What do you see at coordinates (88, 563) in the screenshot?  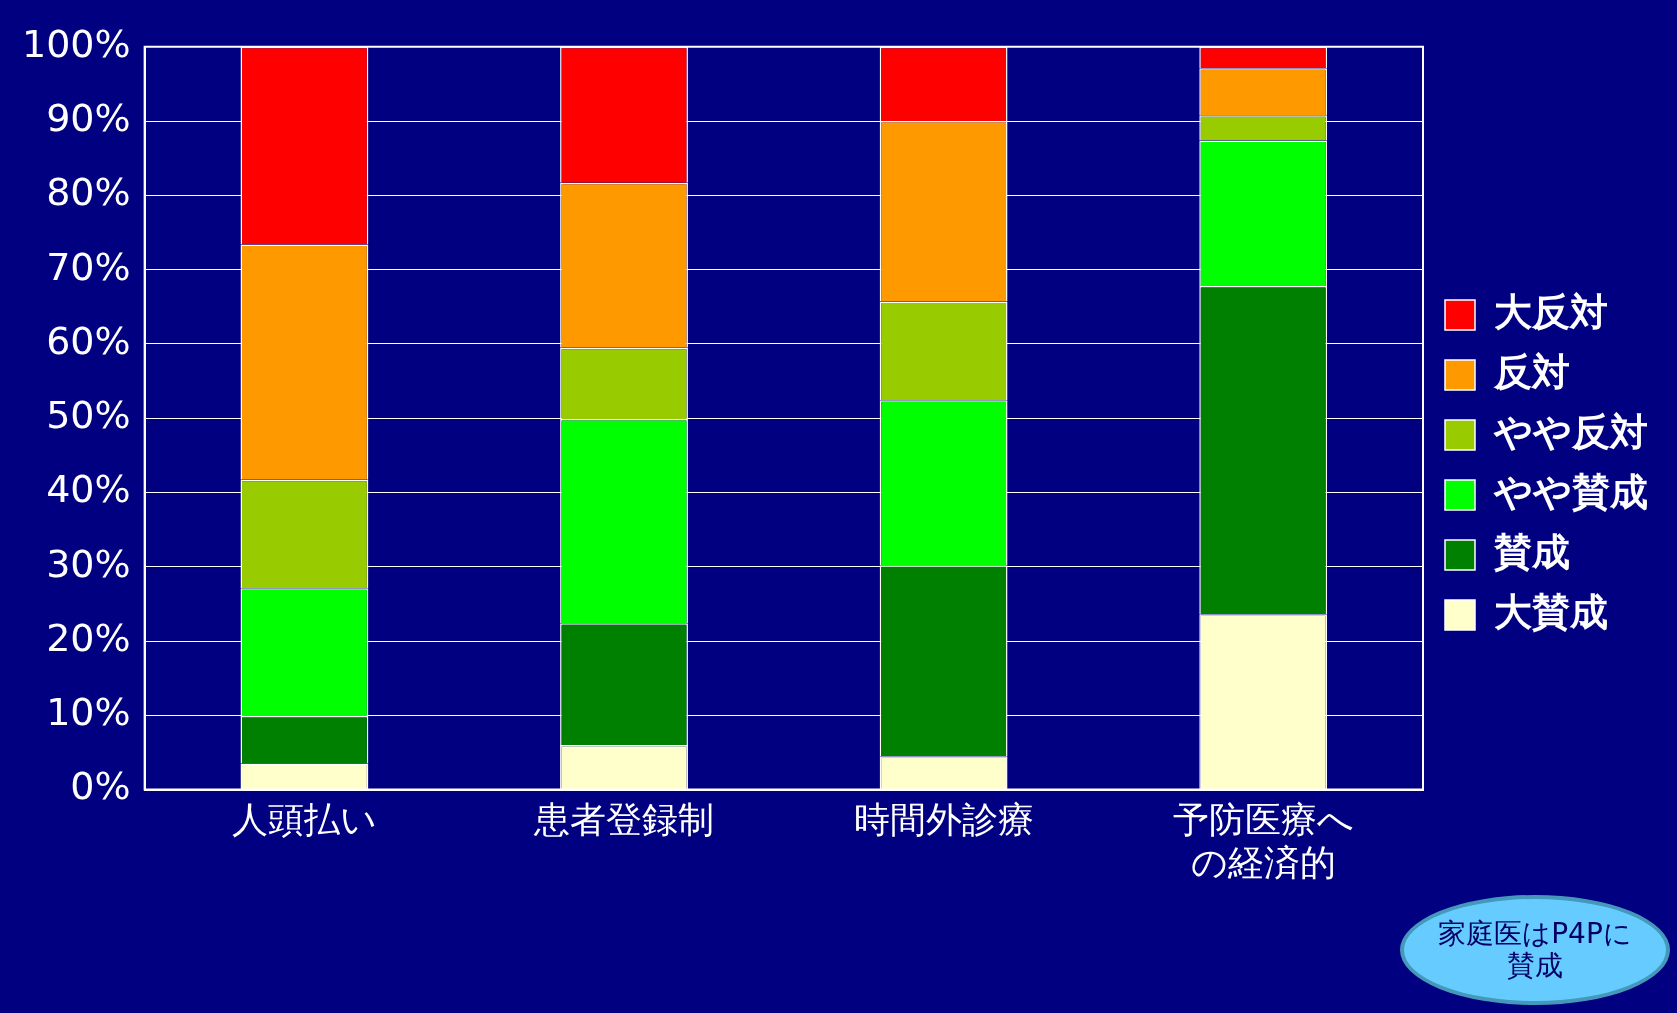 I see `y-tick-label: 30%` at bounding box center [88, 563].